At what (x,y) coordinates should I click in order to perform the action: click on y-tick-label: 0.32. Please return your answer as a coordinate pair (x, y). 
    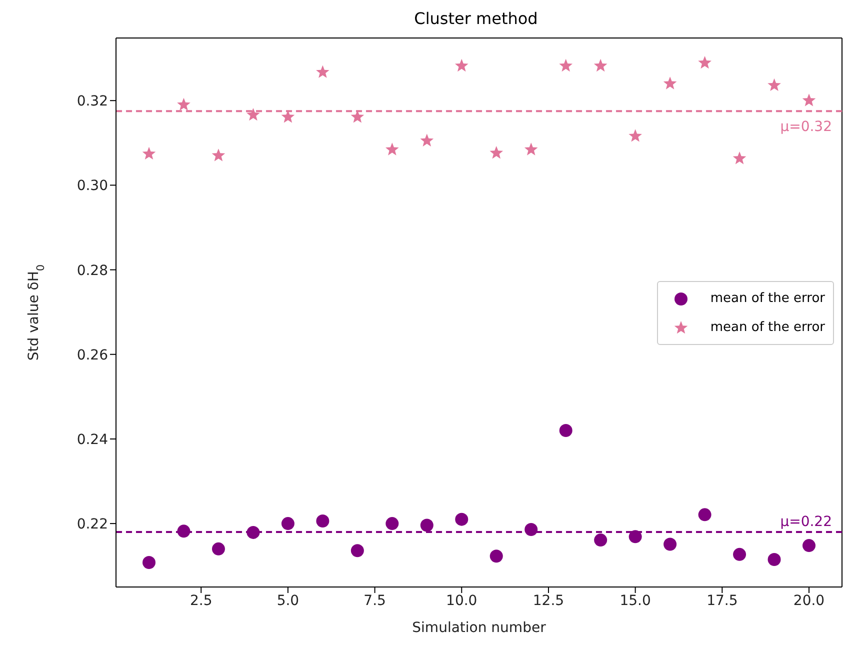
    Looking at the image, I should click on (92, 102).